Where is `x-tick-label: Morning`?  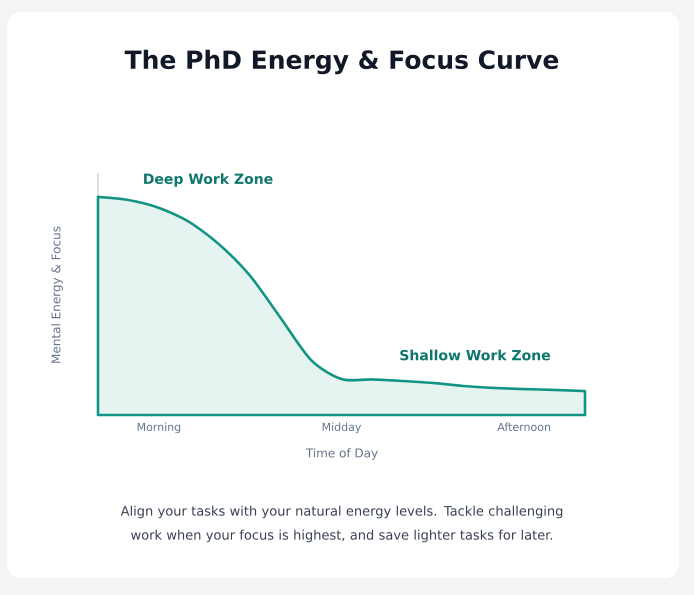
x-tick-label: Morning is located at coordinates (159, 428).